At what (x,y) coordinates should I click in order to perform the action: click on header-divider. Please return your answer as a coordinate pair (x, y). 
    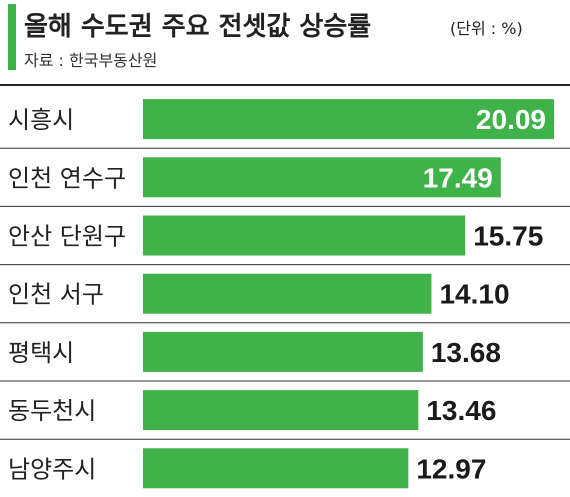
    Looking at the image, I should click on (285, 85).